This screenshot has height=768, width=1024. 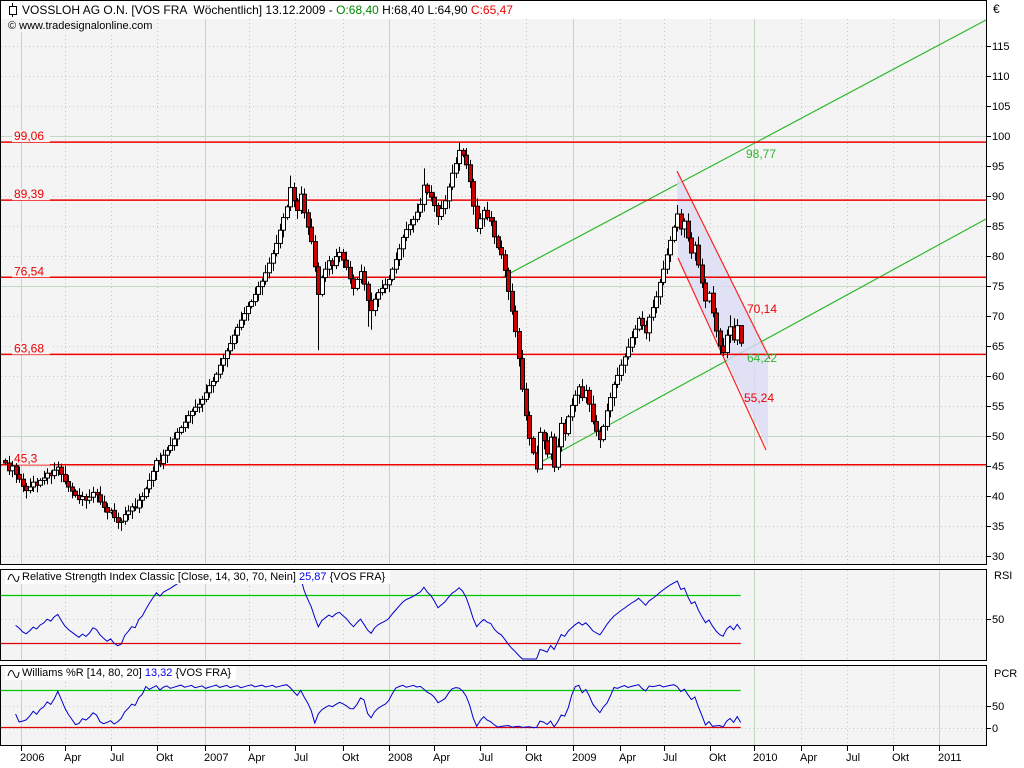 I want to click on indicator-wave-icon, so click(x=13, y=673).